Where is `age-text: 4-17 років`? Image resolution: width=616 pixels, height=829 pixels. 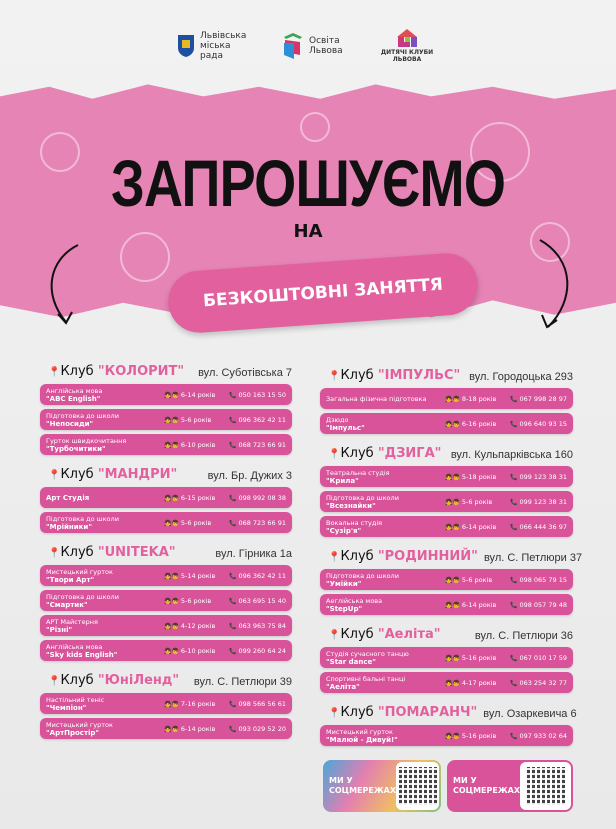 age-text: 4-17 років is located at coordinates (479, 682).